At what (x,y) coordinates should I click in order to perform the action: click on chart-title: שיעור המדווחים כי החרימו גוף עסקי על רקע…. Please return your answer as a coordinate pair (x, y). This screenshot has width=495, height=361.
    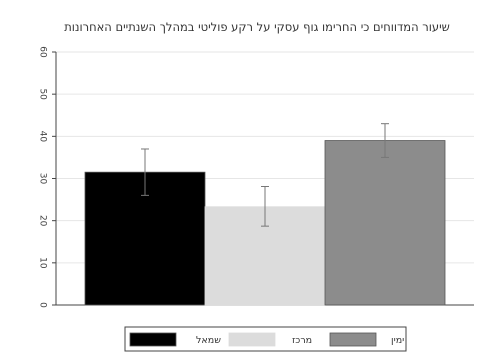
    Looking at the image, I should click on (257, 27).